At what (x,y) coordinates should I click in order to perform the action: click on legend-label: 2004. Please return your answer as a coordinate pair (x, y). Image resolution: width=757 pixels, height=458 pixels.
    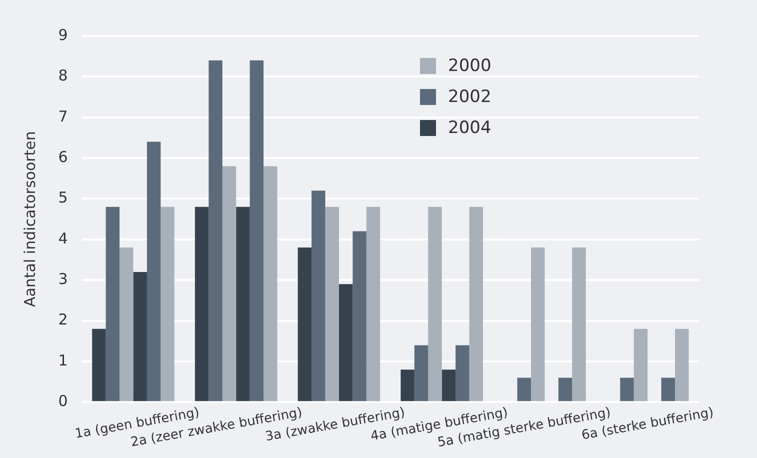
    Looking at the image, I should click on (470, 128).